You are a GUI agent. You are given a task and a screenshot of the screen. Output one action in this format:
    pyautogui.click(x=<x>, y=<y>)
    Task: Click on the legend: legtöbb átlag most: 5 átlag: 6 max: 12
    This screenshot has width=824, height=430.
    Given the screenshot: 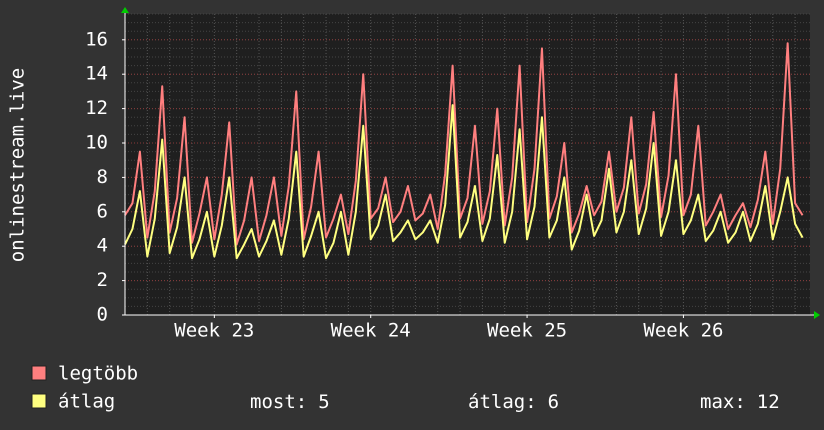 What is the action you would take?
    pyautogui.click(x=405, y=388)
    